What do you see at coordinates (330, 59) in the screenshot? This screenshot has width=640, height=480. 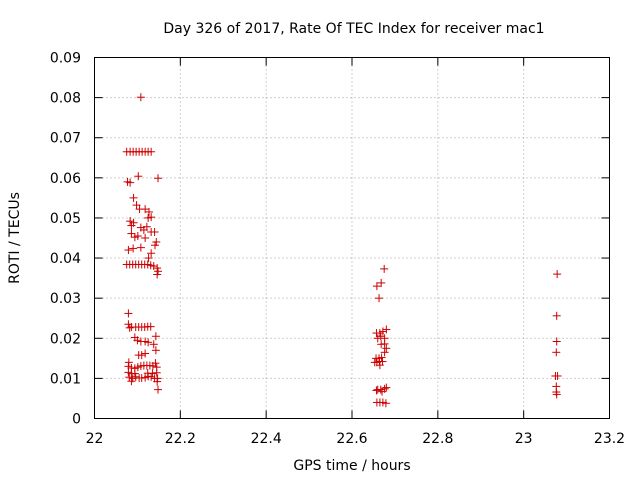 I see `y-tick: 0.09` at bounding box center [330, 59].